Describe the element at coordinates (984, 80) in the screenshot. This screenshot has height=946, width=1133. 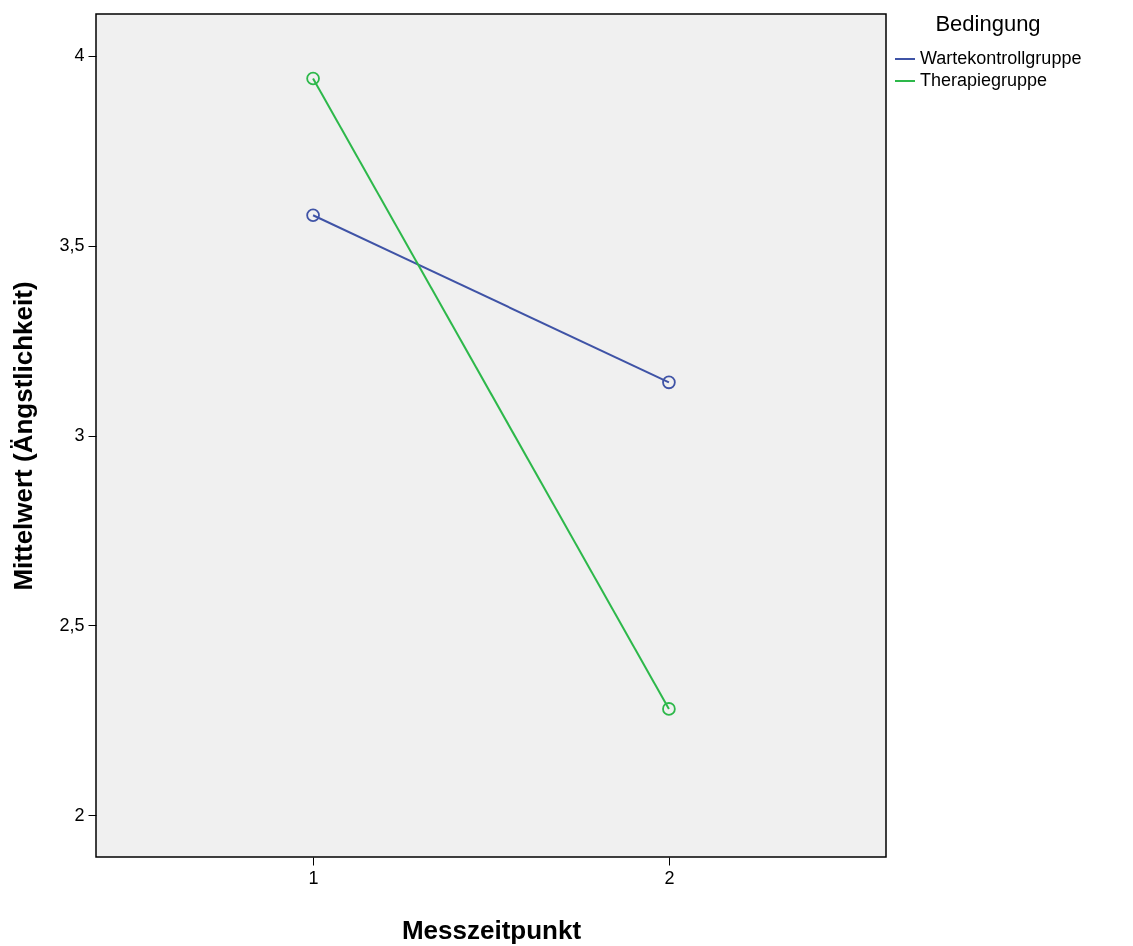
I see `legend-label: Therapiegruppe` at that location.